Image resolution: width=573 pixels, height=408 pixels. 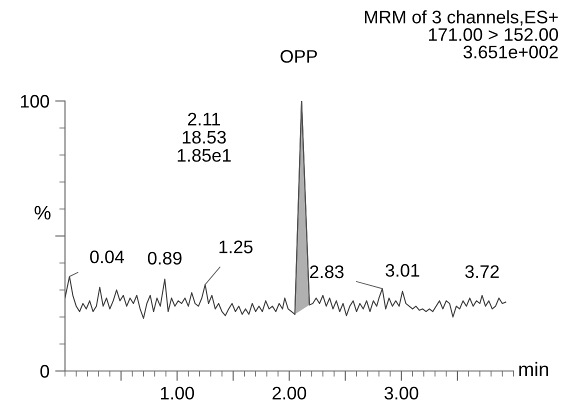 I want to click on y-tick-label: 100, so click(x=35, y=101).